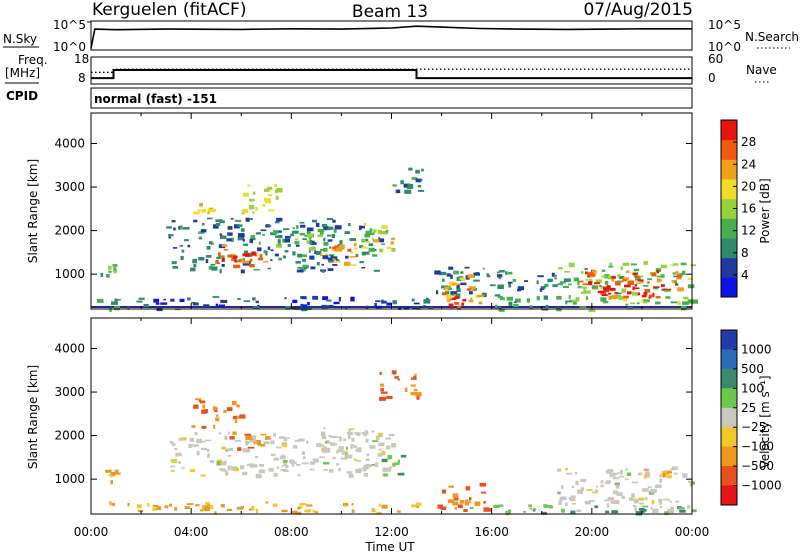  I want to click on date-title: 07/Aug/2015, so click(638, 10).